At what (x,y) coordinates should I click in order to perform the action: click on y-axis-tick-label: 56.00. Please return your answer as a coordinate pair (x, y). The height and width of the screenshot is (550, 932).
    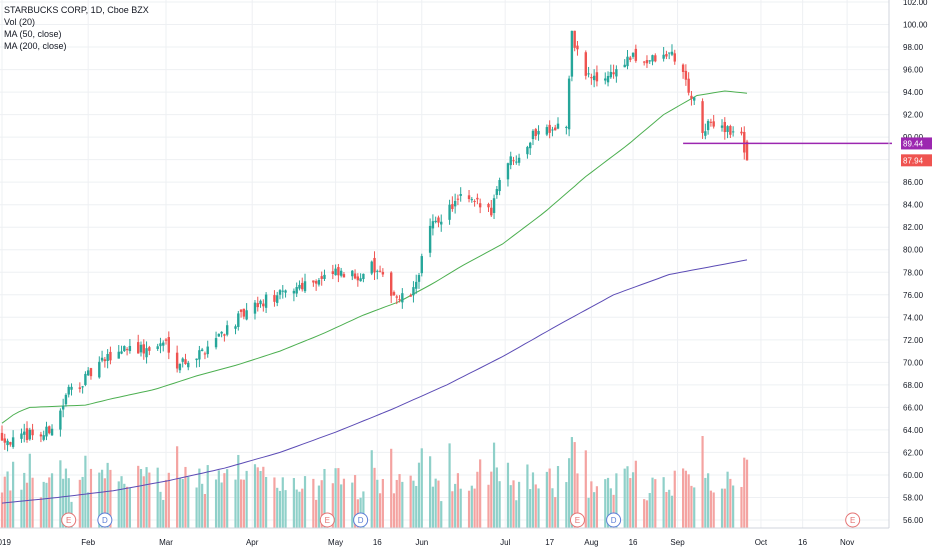
    Looking at the image, I should click on (913, 520).